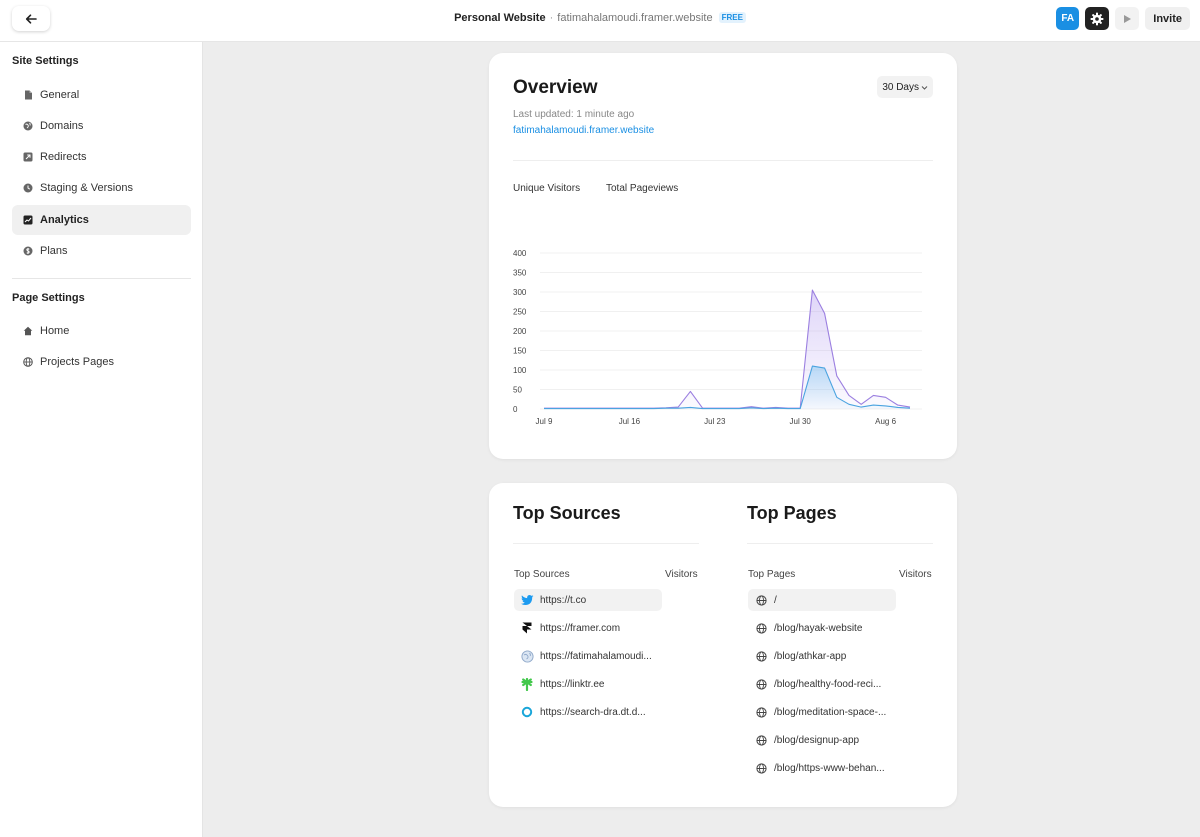 The width and height of the screenshot is (1200, 837). I want to click on chevron-down-icon, so click(924, 87).